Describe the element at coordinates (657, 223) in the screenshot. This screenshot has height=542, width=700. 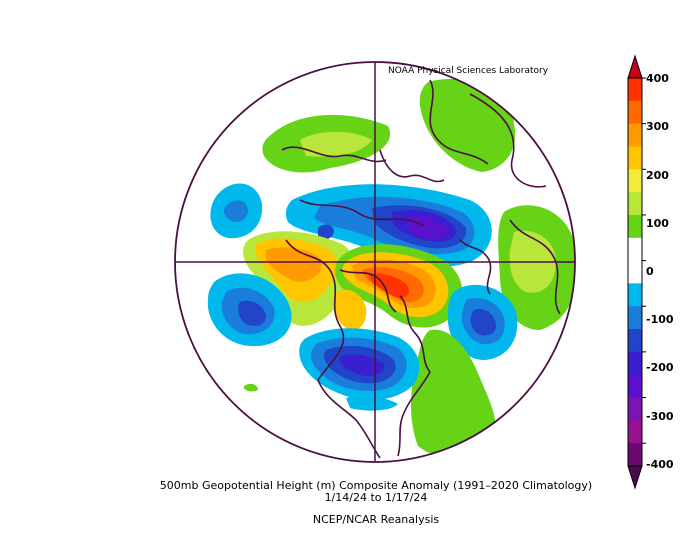
I see `colorbar-label: 100` at that location.